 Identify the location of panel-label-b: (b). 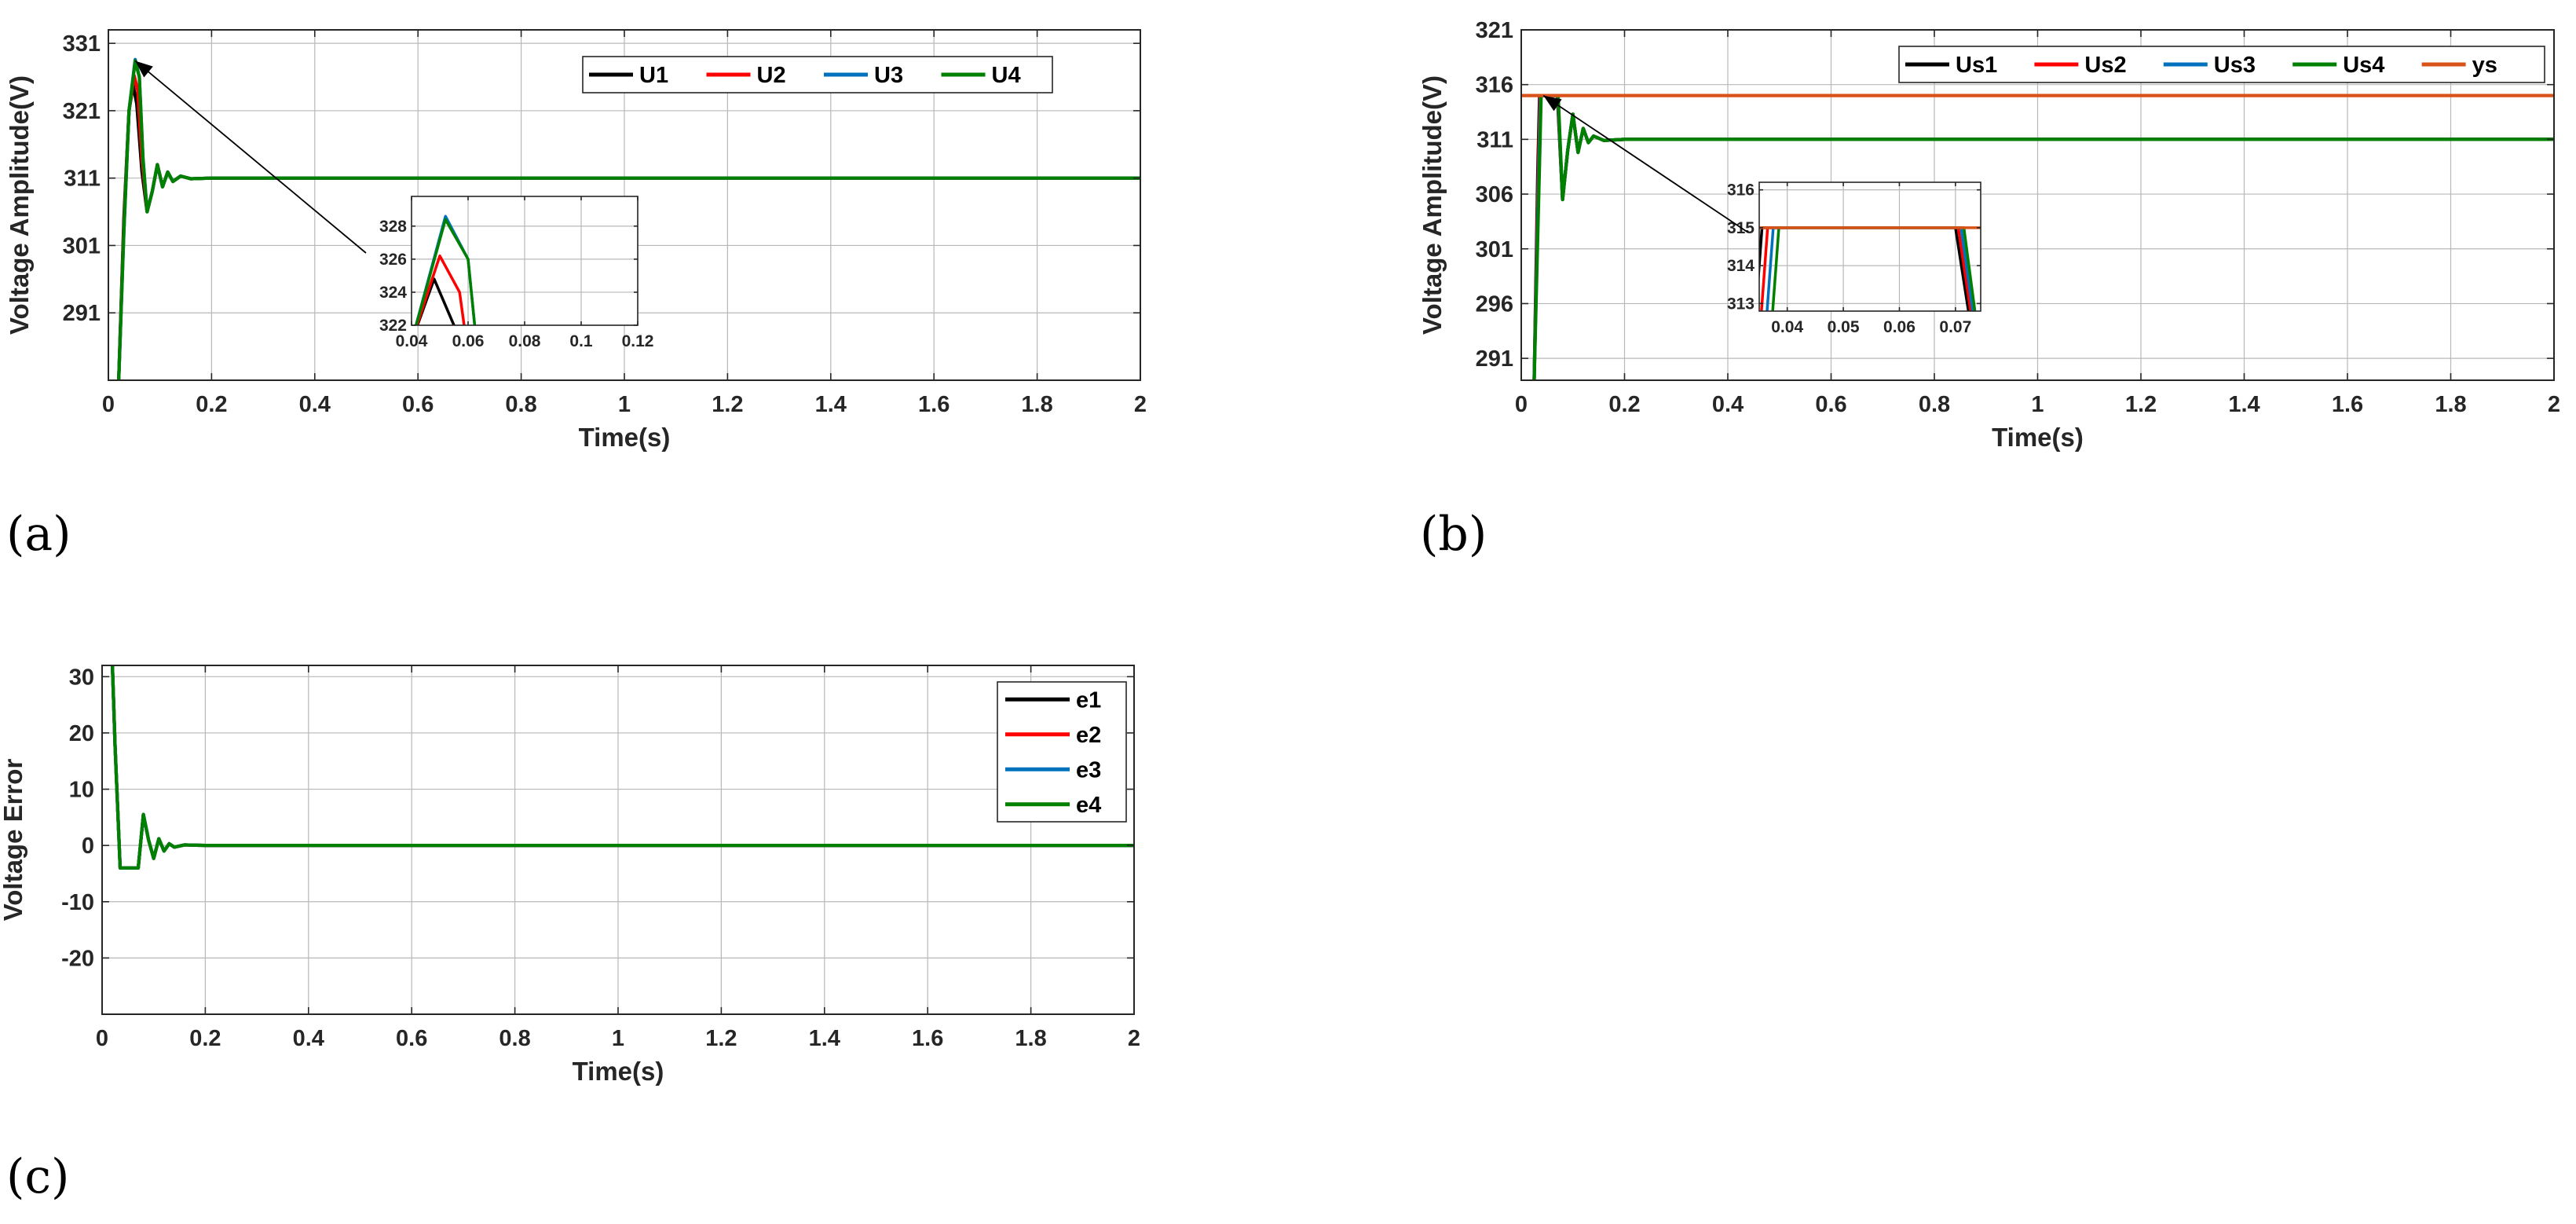
(1454, 534).